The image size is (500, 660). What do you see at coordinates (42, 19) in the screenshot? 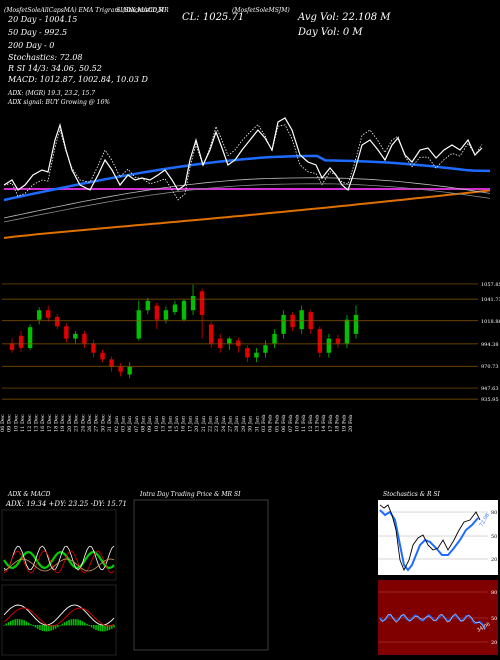
I see `ema20-value: 20 Day - 1004.15` at bounding box center [42, 19].